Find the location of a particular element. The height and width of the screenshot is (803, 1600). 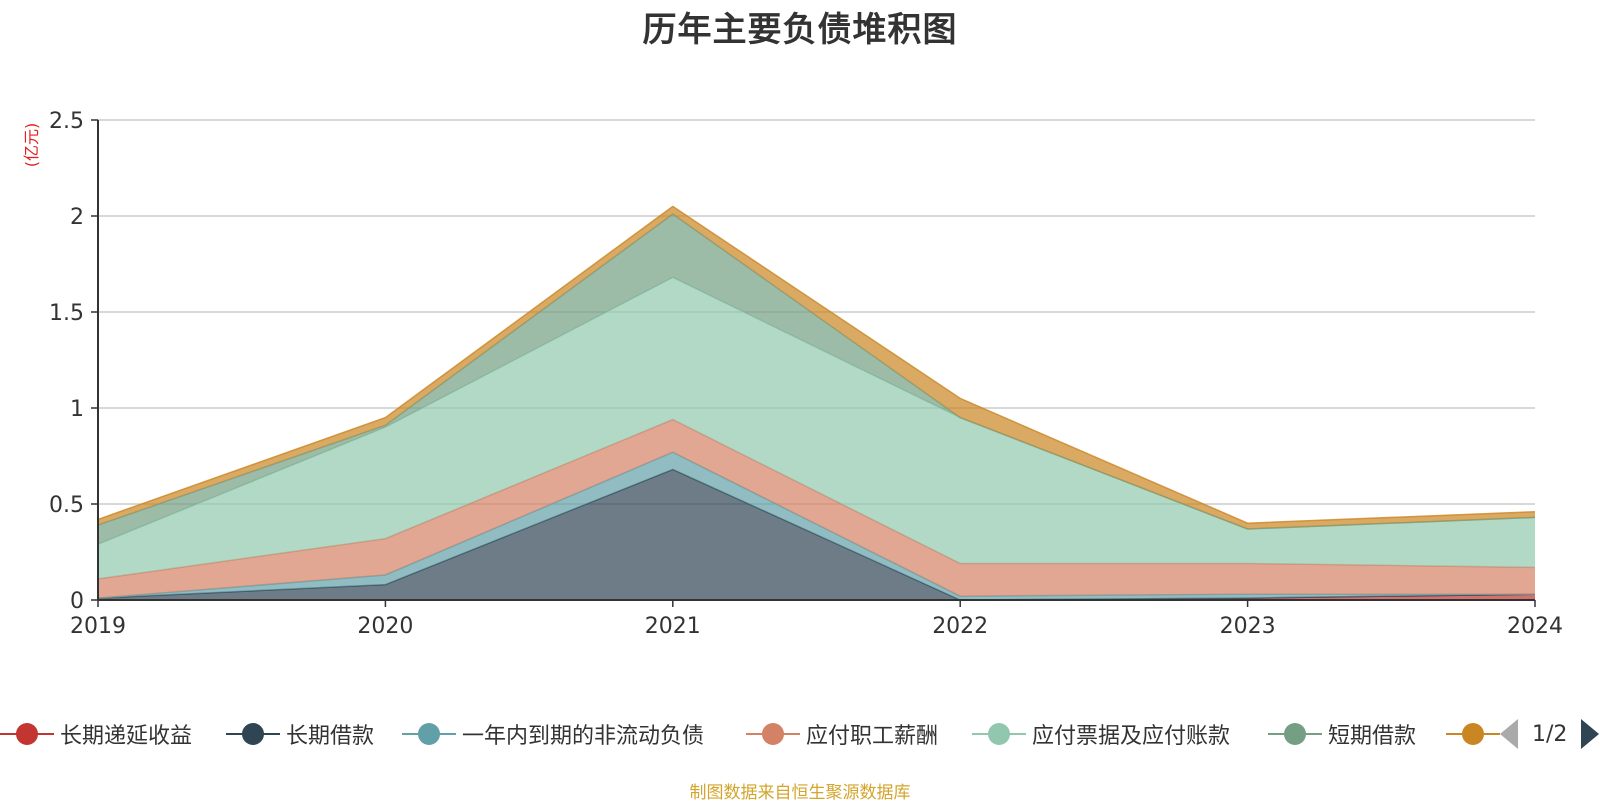

legend-label: 一年内到期的非流动负债 is located at coordinates (583, 736).